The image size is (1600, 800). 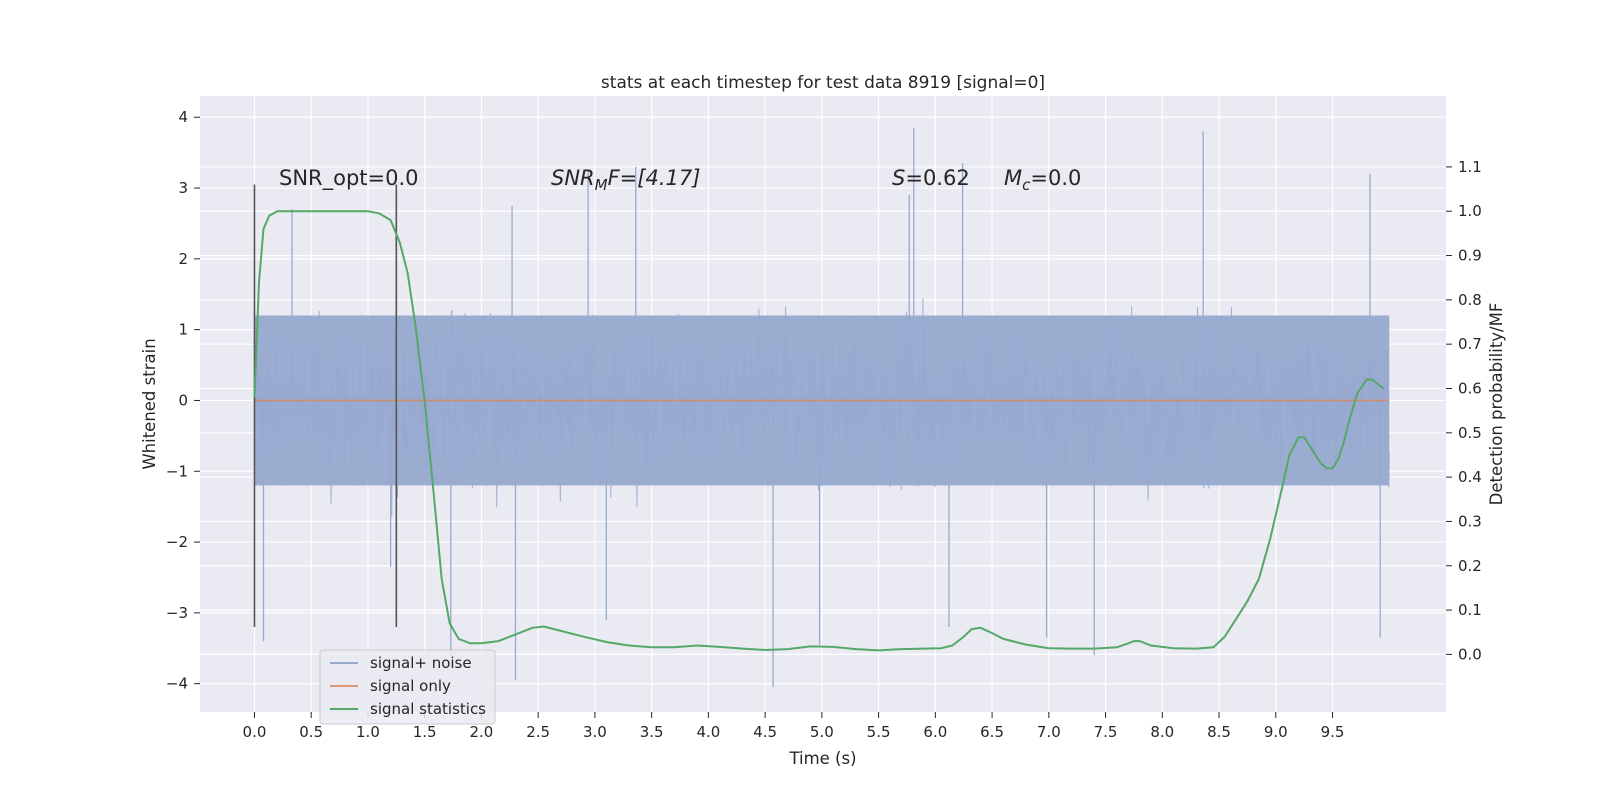 What do you see at coordinates (1470, 300) in the screenshot?
I see `y2-tick-label: 0.8` at bounding box center [1470, 300].